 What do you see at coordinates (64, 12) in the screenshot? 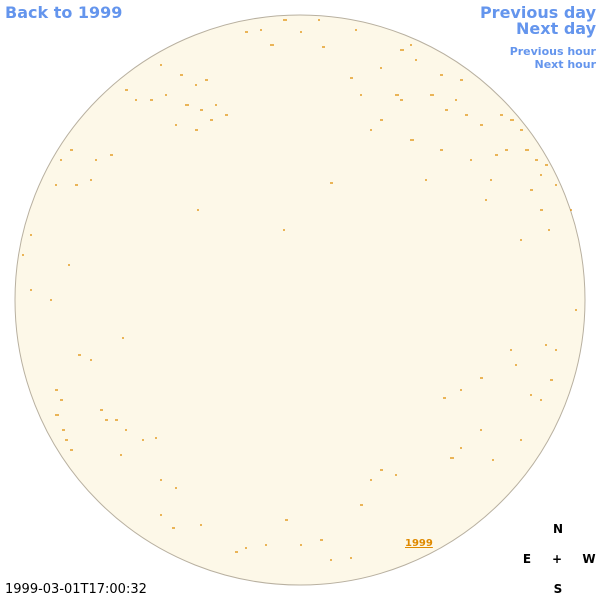
I see `back-link: Back to 1999` at bounding box center [64, 12].